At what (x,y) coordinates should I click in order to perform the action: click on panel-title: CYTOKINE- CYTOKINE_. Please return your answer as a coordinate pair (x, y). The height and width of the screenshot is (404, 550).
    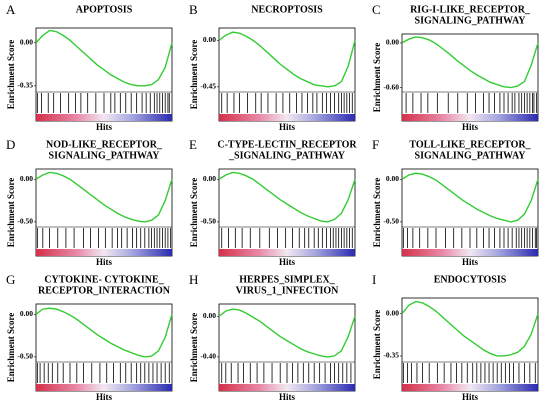
    Looking at the image, I should click on (104, 279).